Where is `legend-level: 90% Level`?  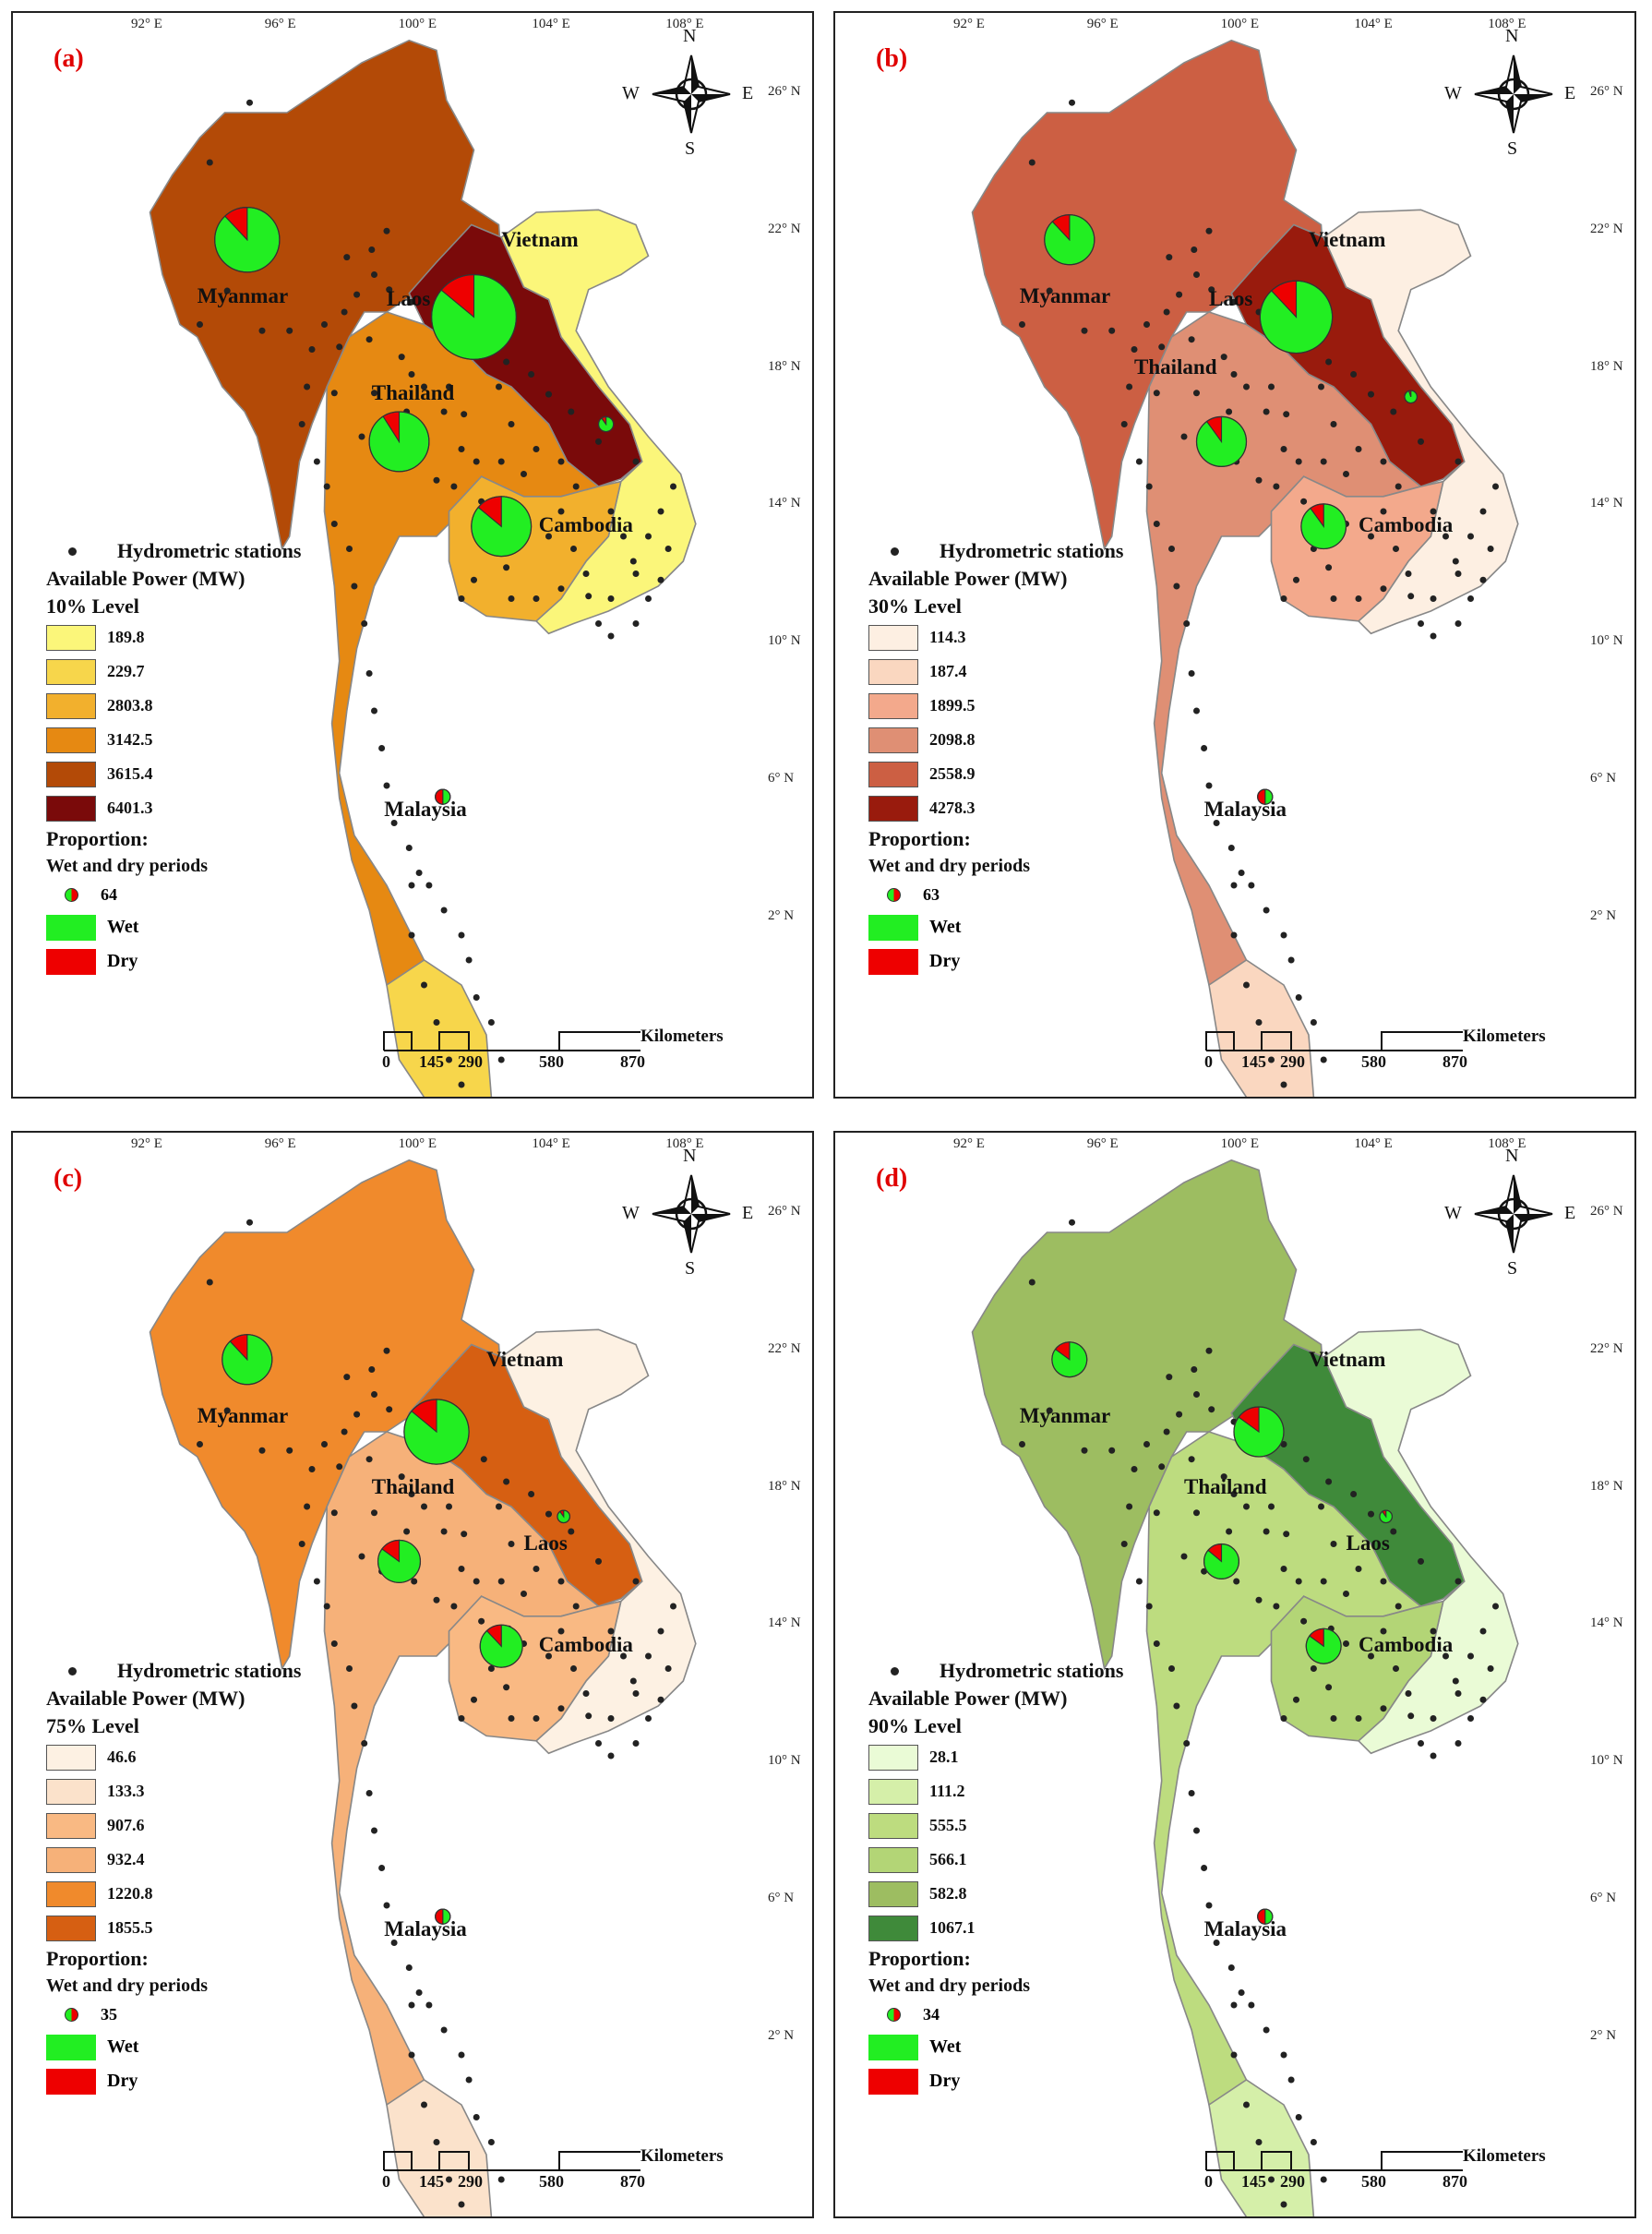 legend-level: 90% Level is located at coordinates (915, 1725).